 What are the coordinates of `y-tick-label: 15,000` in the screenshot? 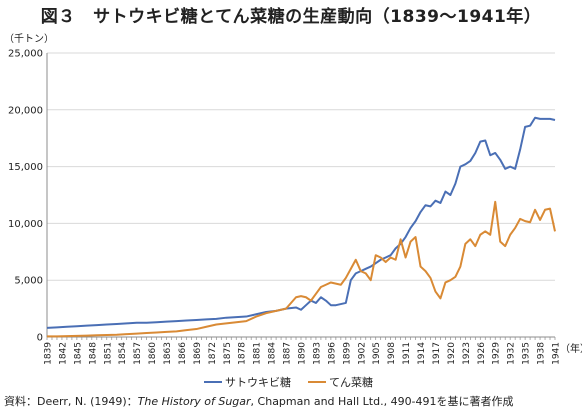 It's located at (25, 167).